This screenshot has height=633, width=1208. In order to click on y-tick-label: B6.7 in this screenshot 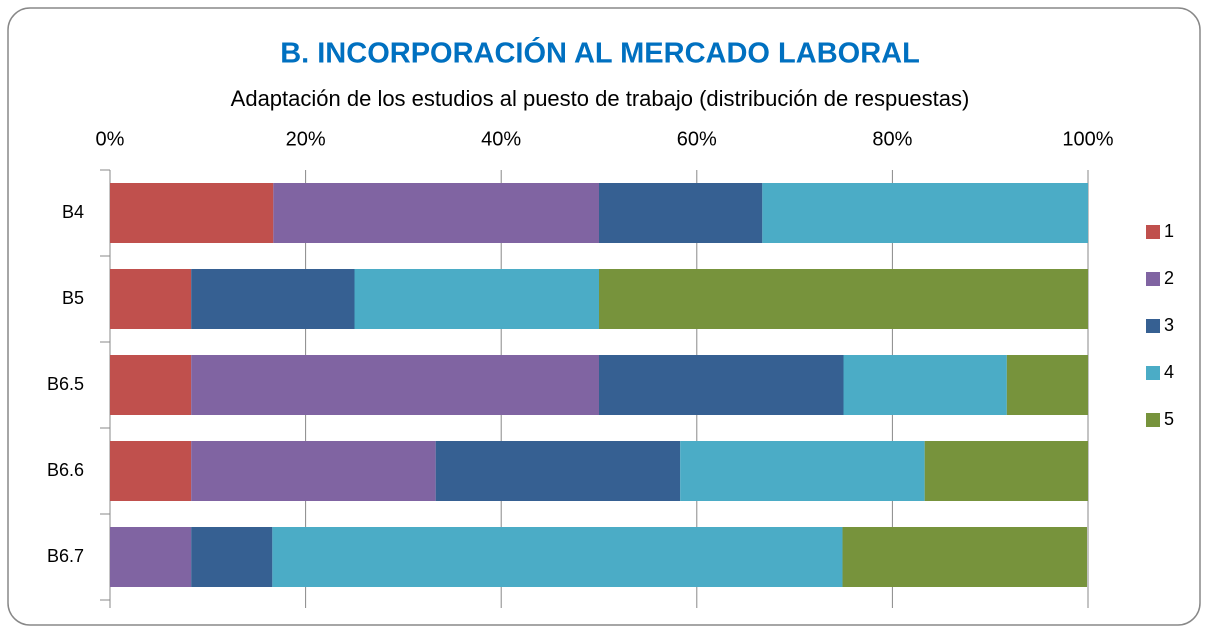, I will do `click(65, 556)`.